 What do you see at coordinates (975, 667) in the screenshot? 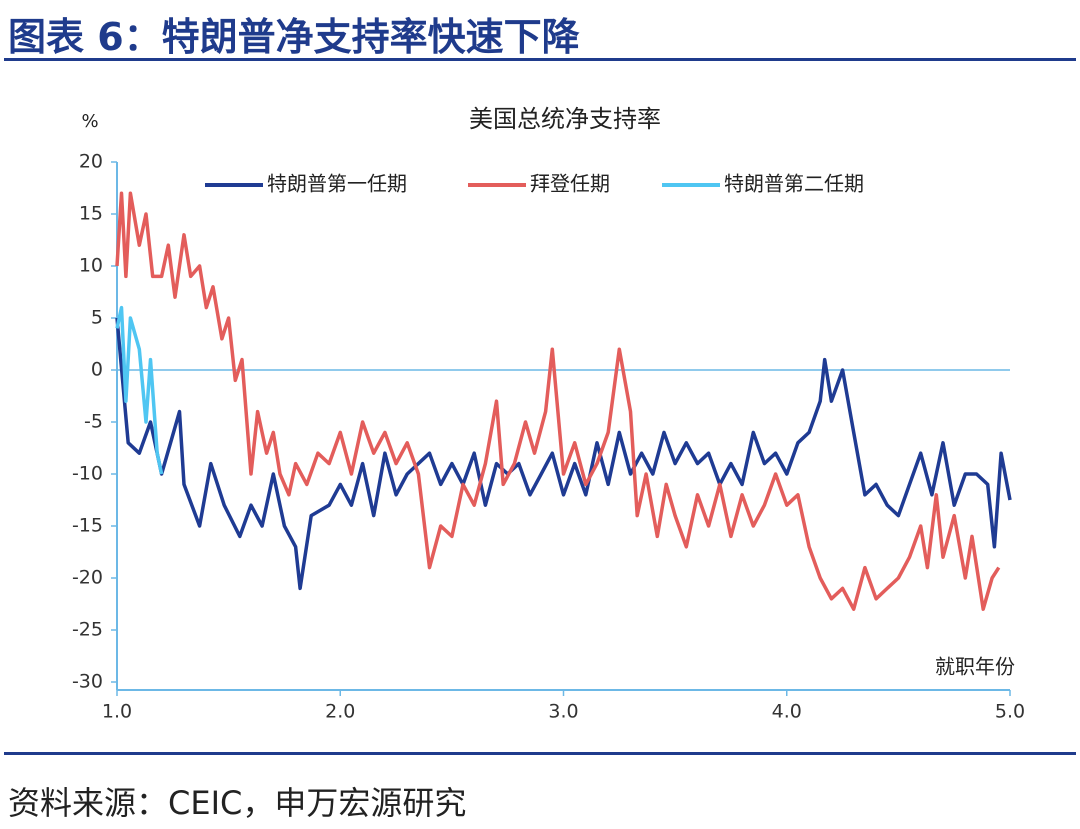
I see `x-axis-label: 就职年份` at bounding box center [975, 667].